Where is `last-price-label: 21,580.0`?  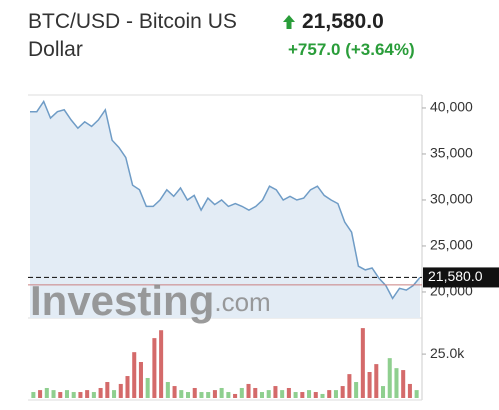 last-price-label: 21,580.0 is located at coordinates (455, 276).